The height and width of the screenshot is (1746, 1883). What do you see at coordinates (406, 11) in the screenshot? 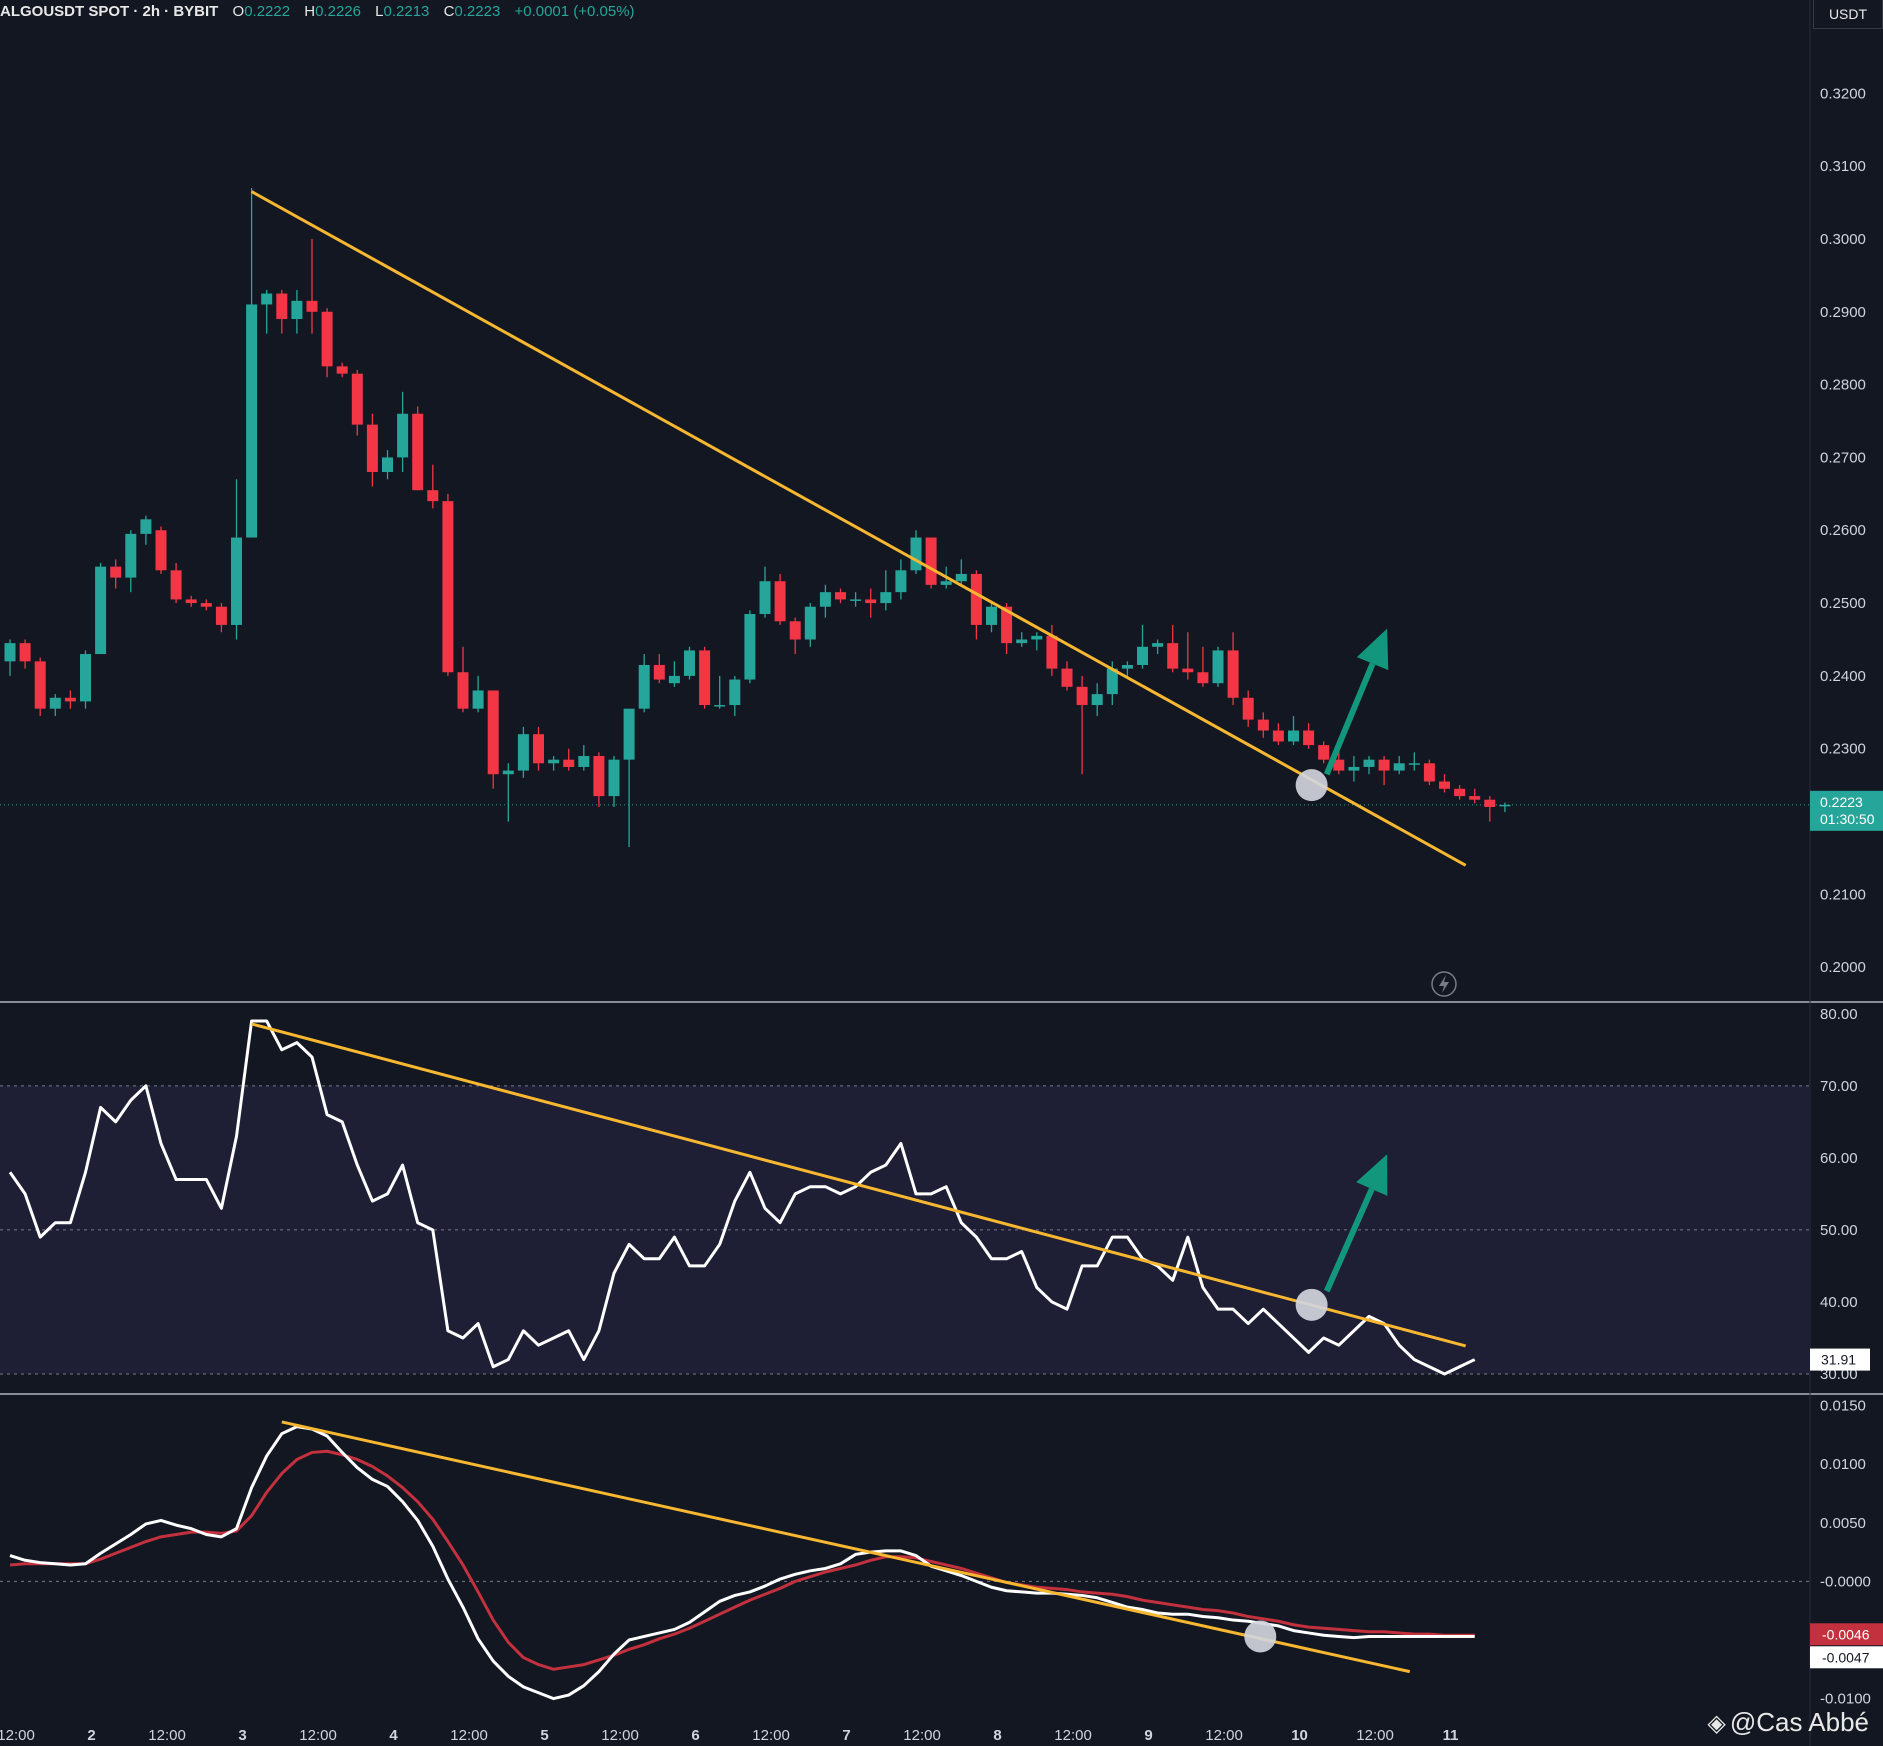
I see `low-value: 0.2213` at bounding box center [406, 11].